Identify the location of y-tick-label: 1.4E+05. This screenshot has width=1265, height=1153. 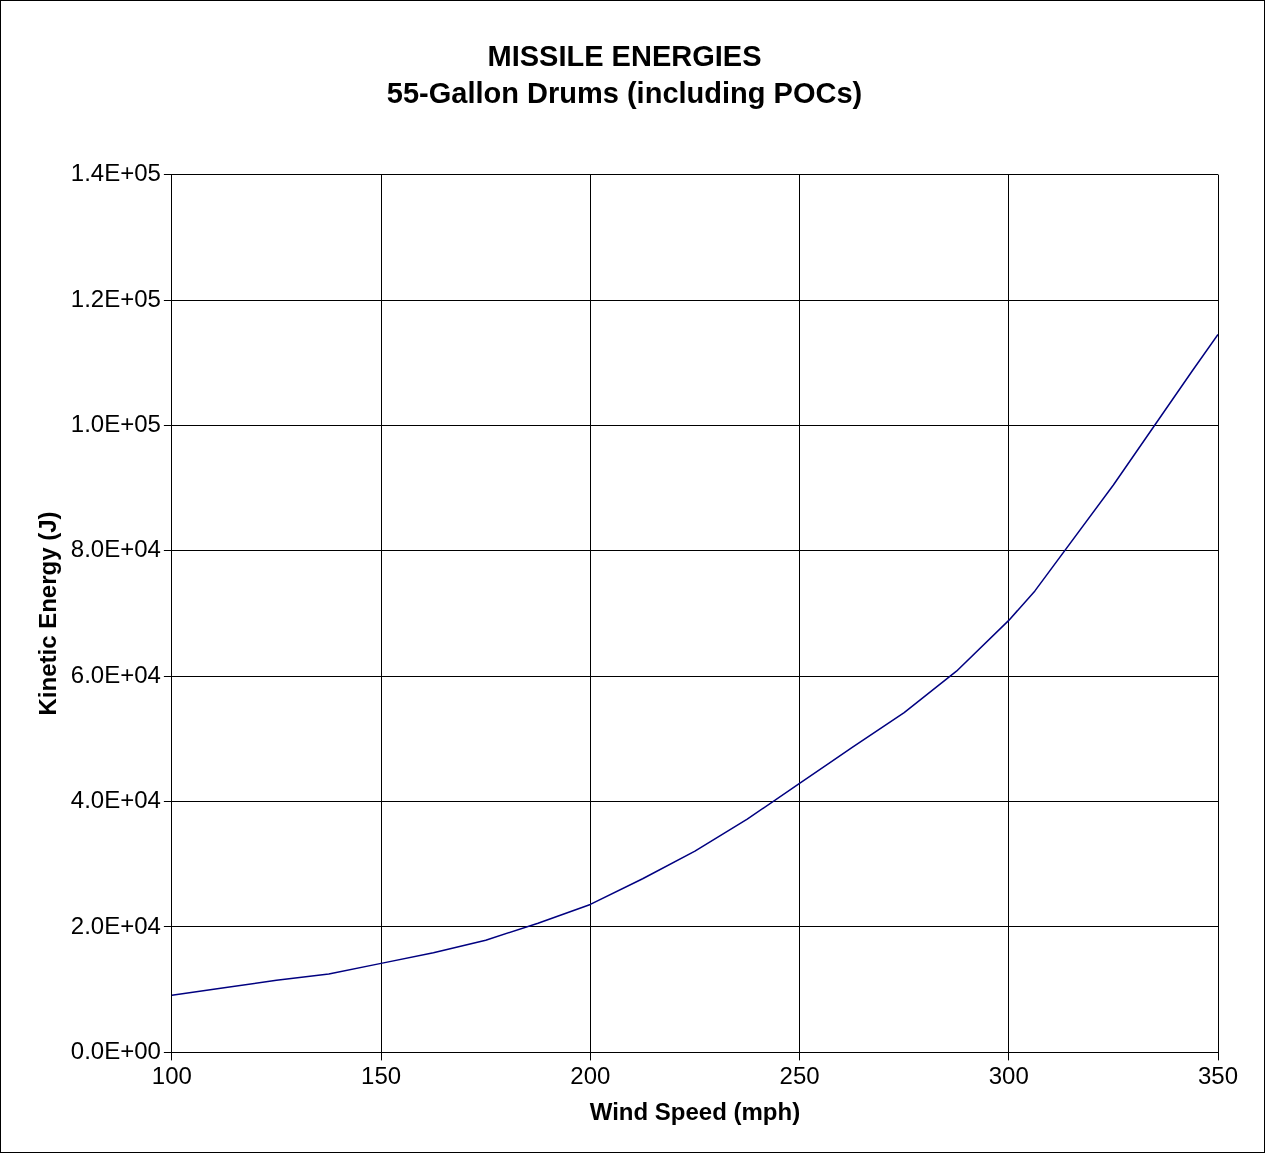
(115, 173).